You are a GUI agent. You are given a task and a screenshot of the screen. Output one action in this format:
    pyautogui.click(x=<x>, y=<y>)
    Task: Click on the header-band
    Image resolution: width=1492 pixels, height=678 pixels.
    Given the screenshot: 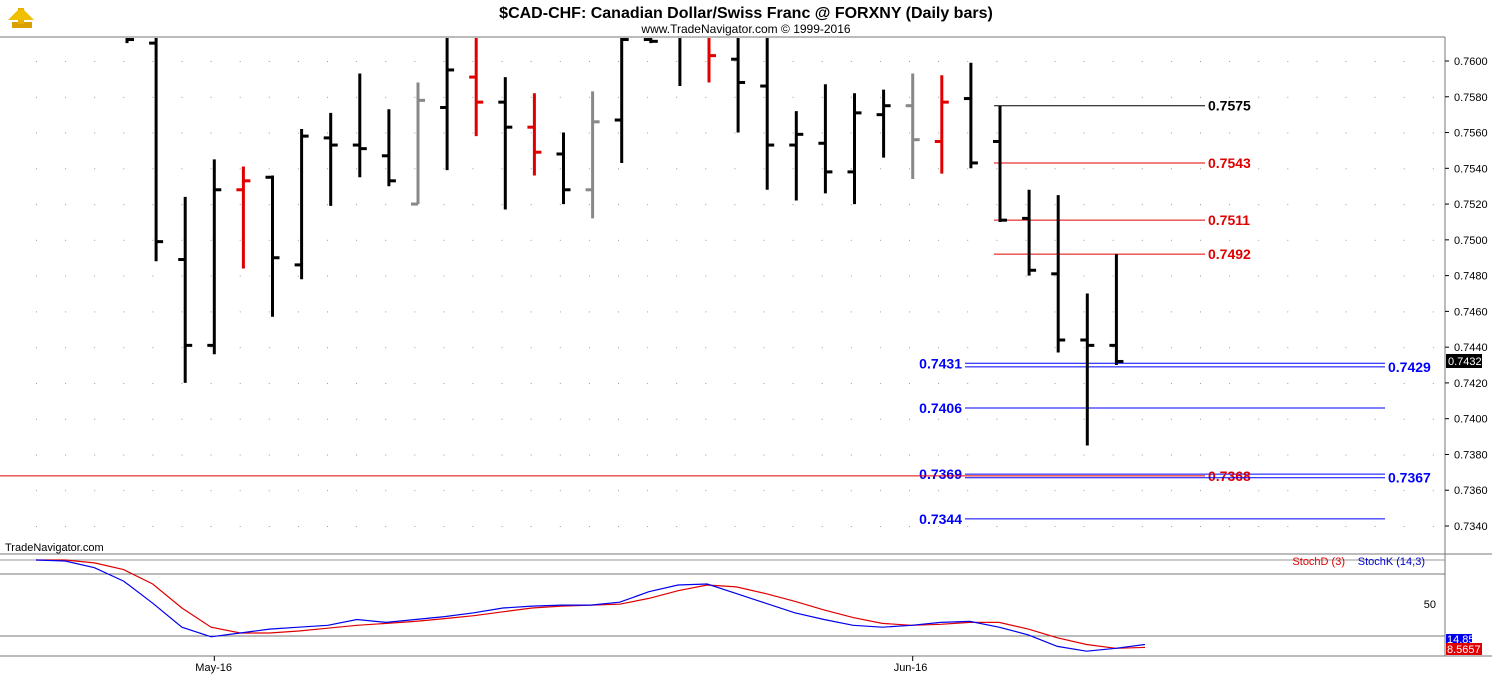 What is the action you would take?
    pyautogui.click(x=746, y=18)
    